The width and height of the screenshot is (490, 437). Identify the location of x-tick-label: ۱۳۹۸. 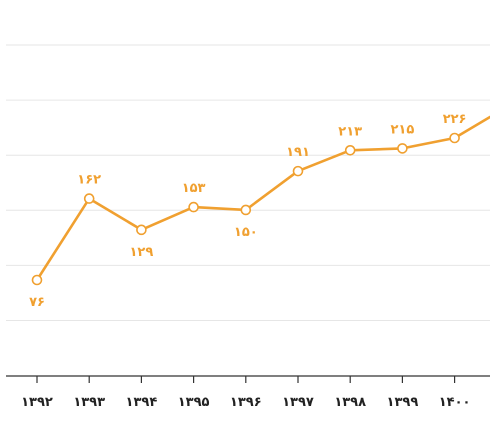
(350, 402).